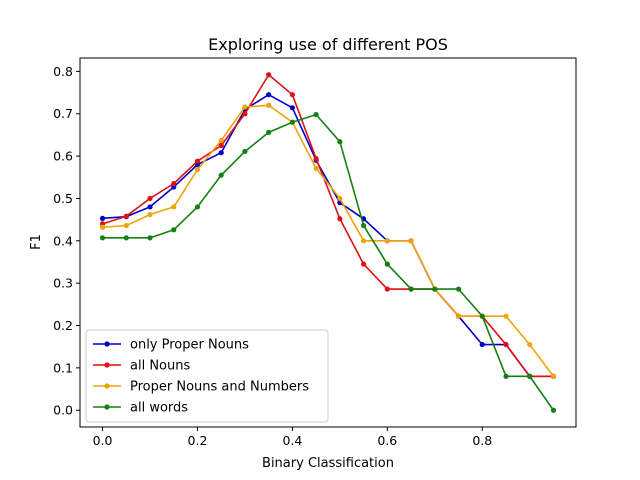 The image size is (640, 480). I want to click on x-tick-label: 0.0, so click(103, 440).